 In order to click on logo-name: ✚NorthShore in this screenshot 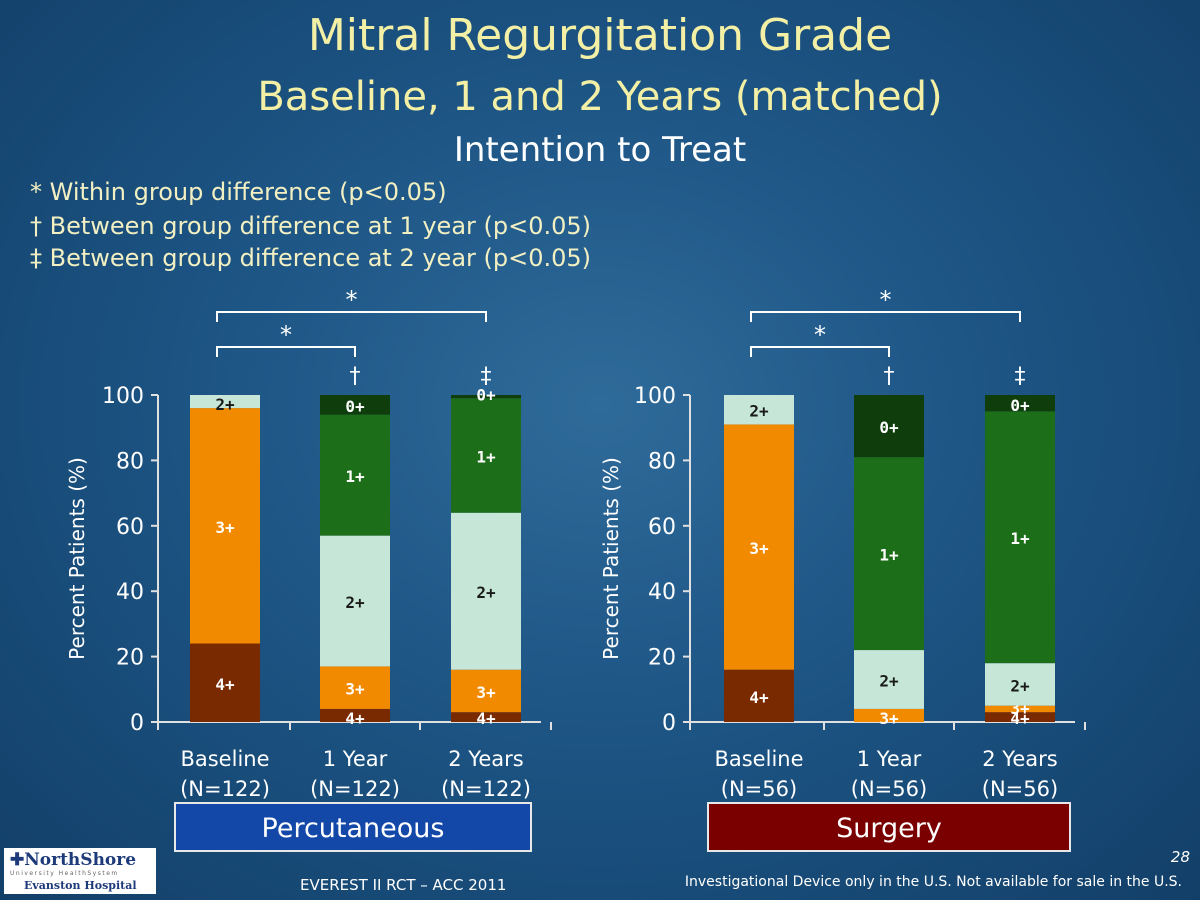, I will do `click(73, 860)`.